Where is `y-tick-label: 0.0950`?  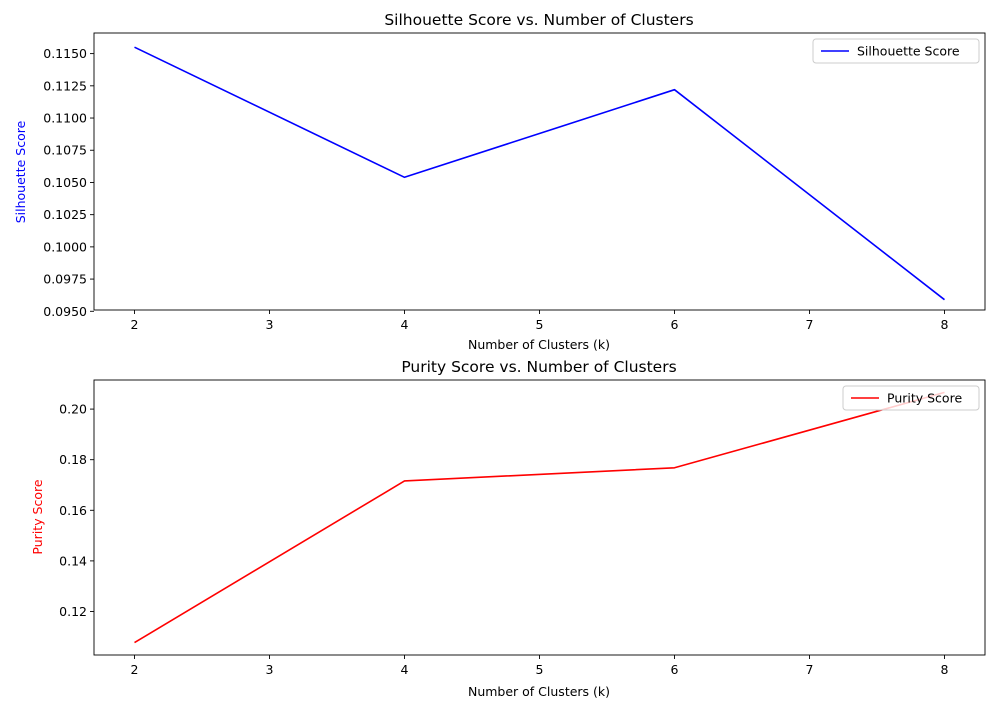
y-tick-label: 0.0950 is located at coordinates (65, 311).